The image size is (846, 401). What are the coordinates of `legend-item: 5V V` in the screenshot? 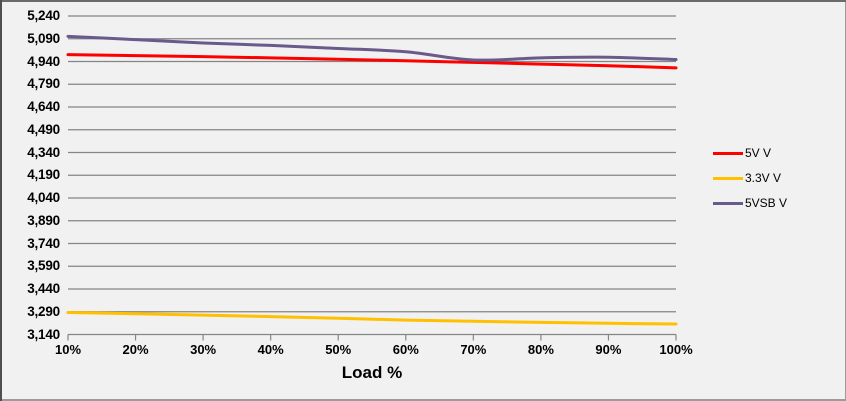 It's located at (750, 153).